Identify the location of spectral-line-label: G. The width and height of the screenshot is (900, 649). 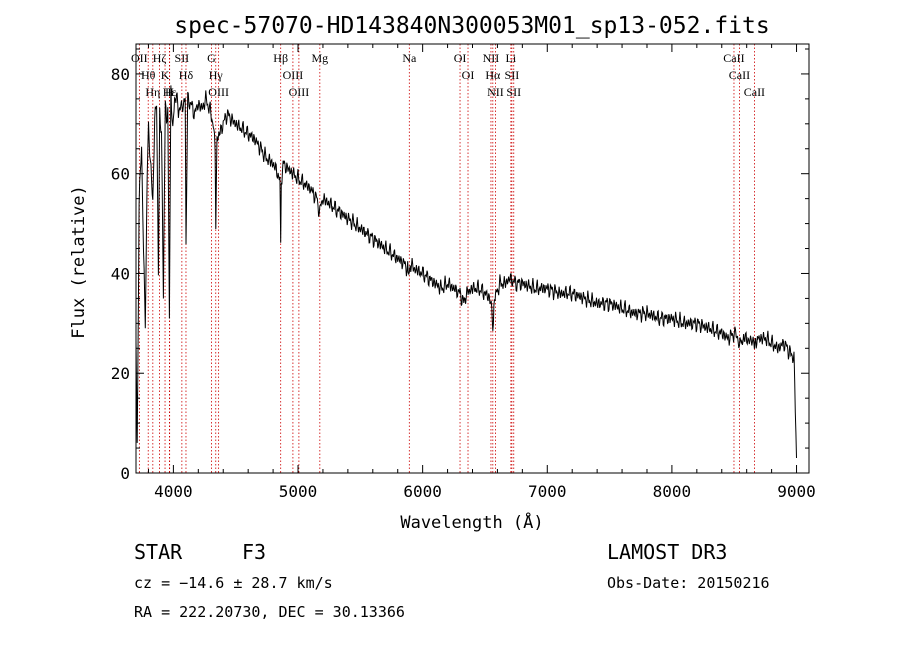
(211, 58).